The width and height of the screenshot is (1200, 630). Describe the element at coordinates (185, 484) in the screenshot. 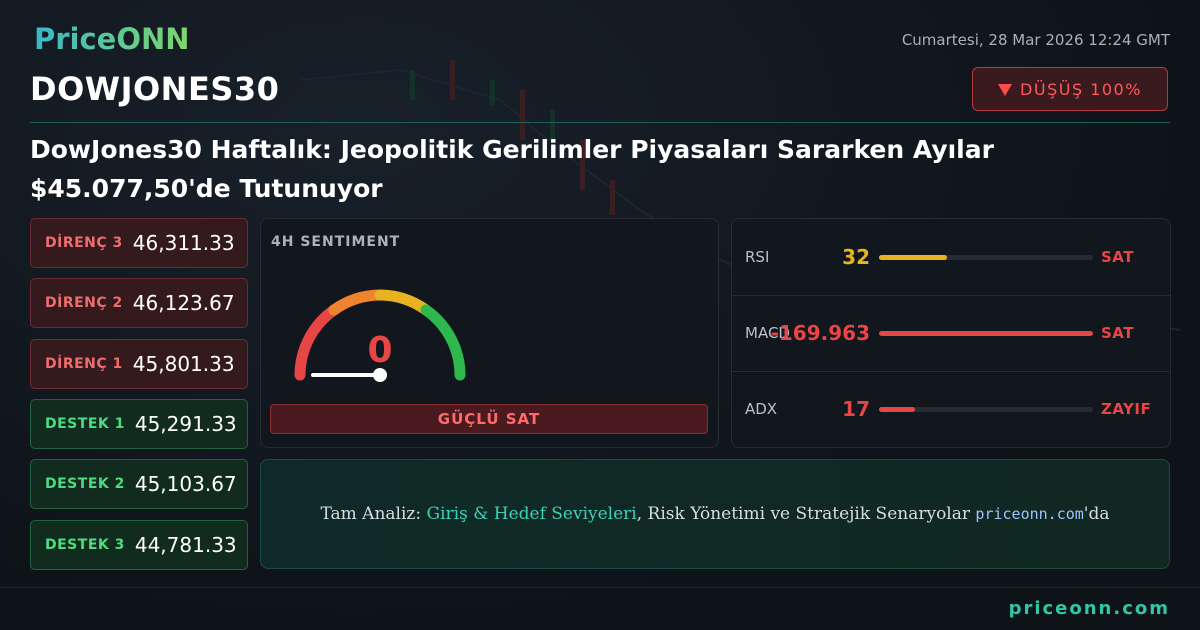

I see `level-value: 45,103.67` at that location.